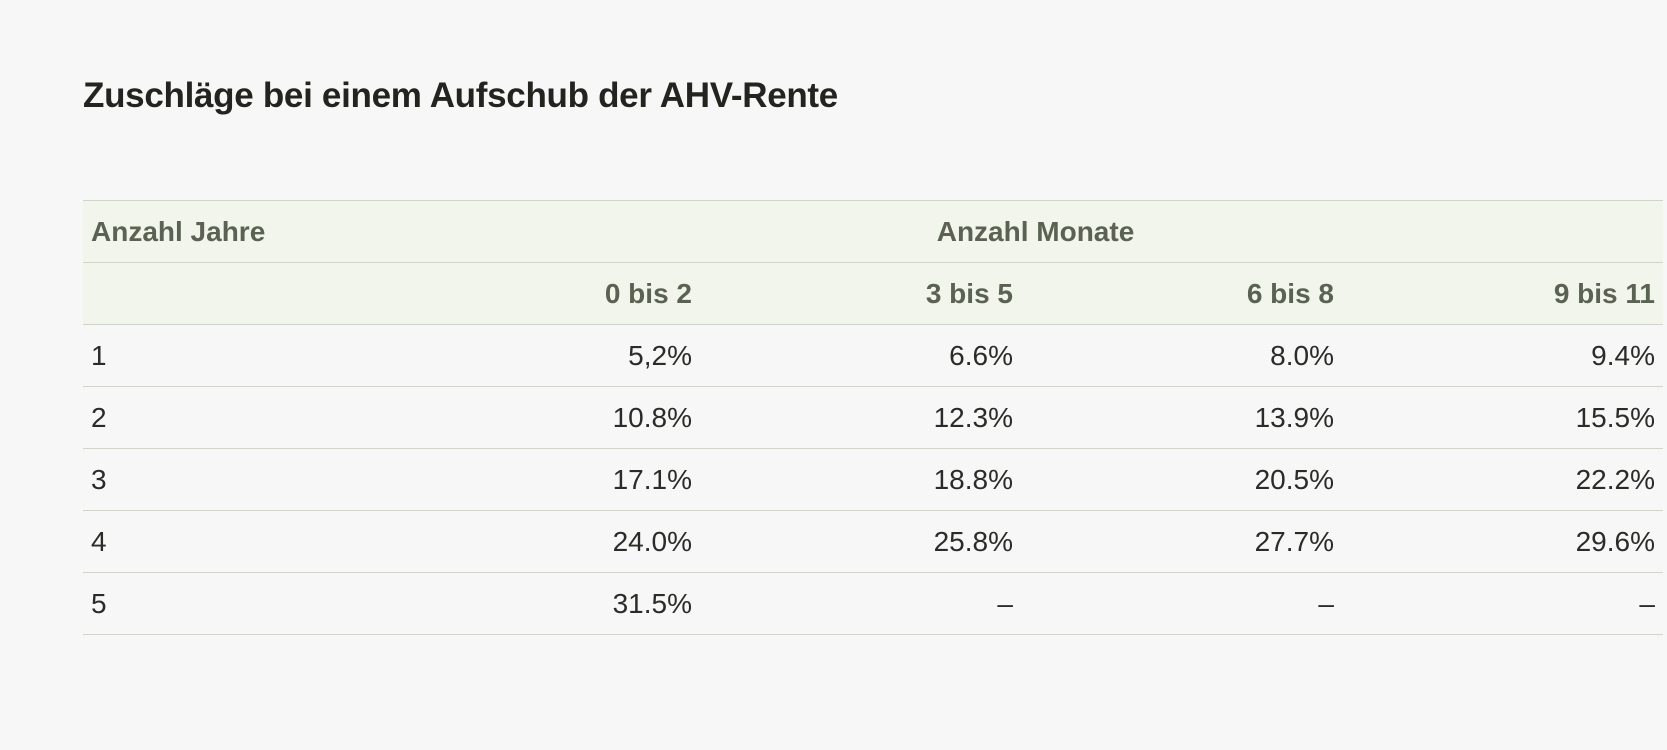 This screenshot has height=750, width=1667. Describe the element at coordinates (1181, 355) in the screenshot. I see `value-cell: 8.0%` at that location.